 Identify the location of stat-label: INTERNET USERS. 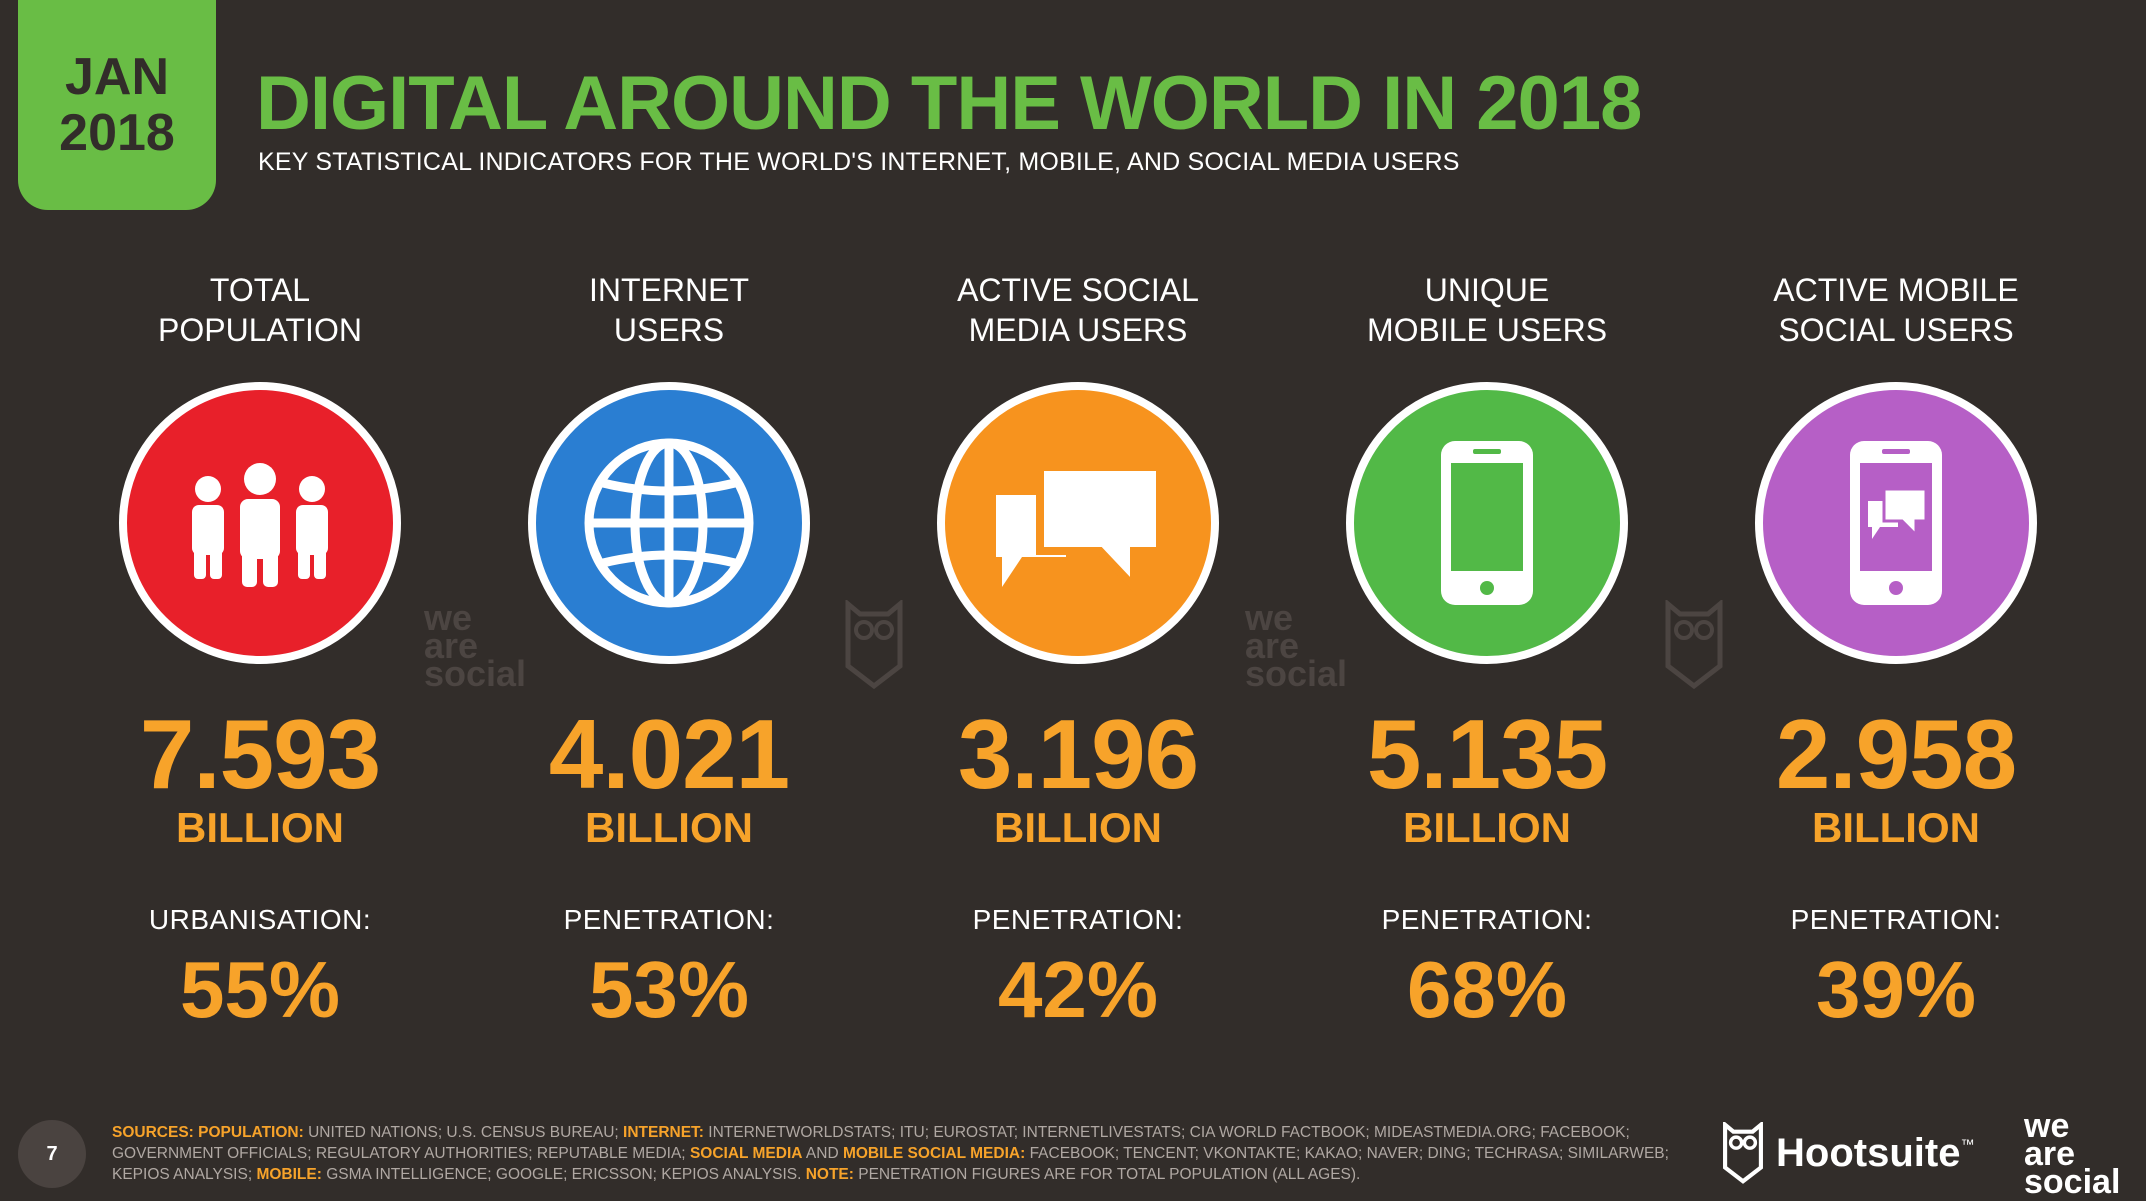
(669, 310).